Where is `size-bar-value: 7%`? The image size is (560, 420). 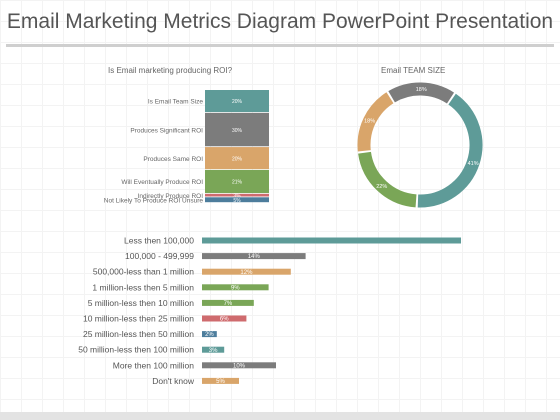 size-bar-value: 7% is located at coordinates (228, 304).